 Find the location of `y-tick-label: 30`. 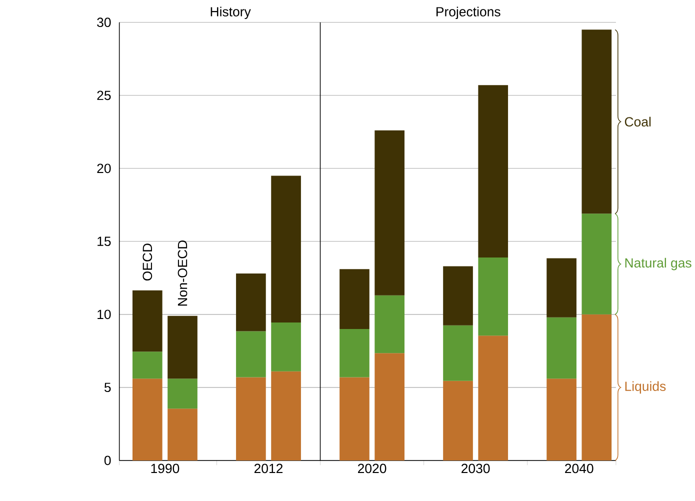

y-tick-label: 30 is located at coordinates (104, 22).